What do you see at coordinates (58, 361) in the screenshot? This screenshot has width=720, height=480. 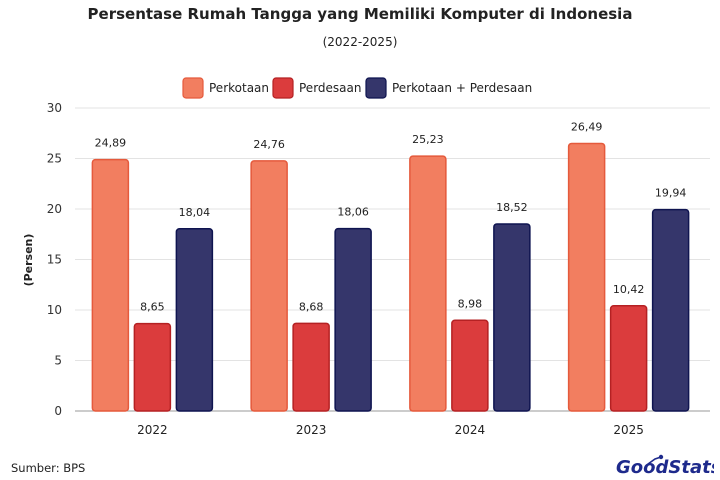 I see `y-tick-label: 5` at bounding box center [58, 361].